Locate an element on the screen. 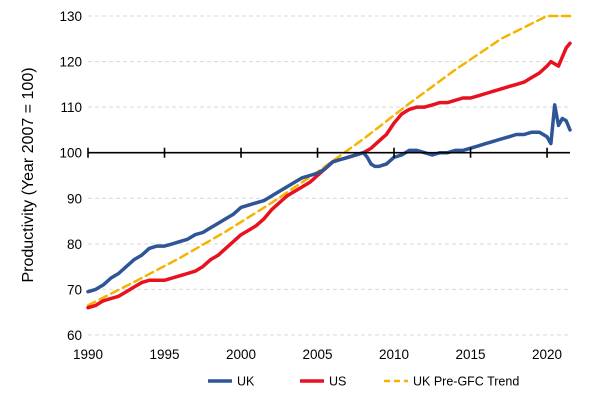 Image resolution: width=600 pixels, height=400 pixels. y-tick-label: 90 is located at coordinates (74, 198).